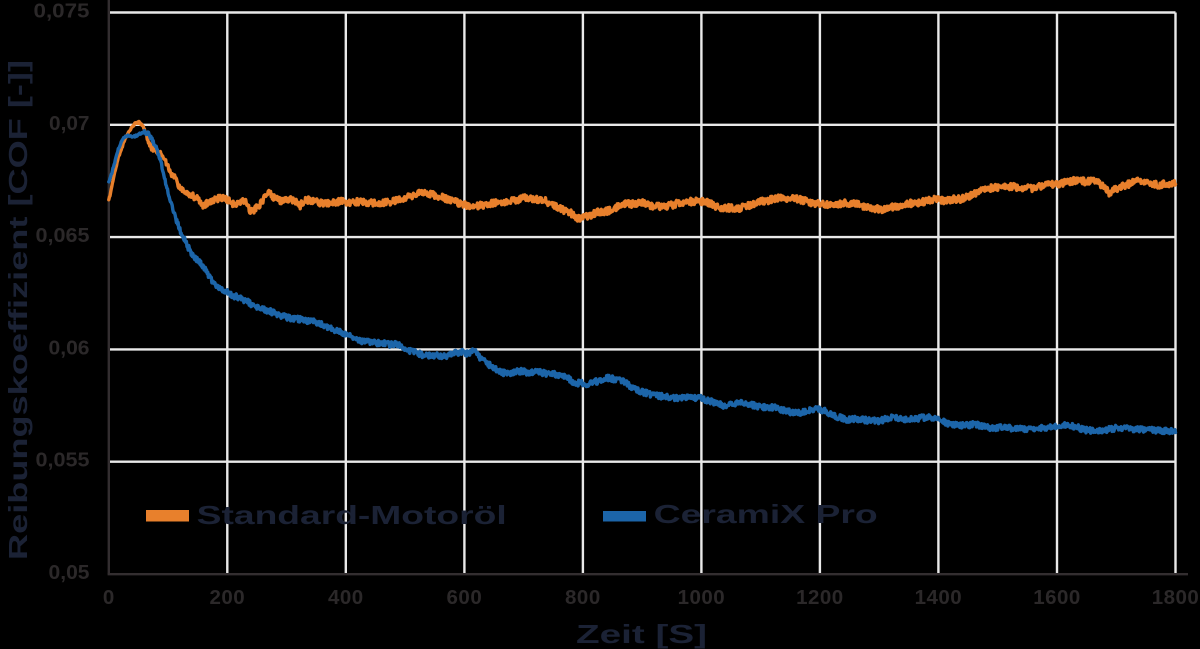  I want to click on svg-text: 0,05, so click(69, 572).